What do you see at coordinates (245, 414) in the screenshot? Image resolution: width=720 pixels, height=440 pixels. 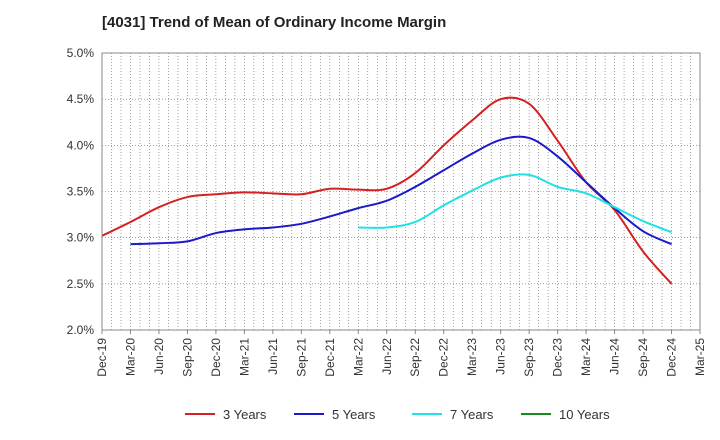 I see `legend-label-3-years: 3 Years` at bounding box center [245, 414].